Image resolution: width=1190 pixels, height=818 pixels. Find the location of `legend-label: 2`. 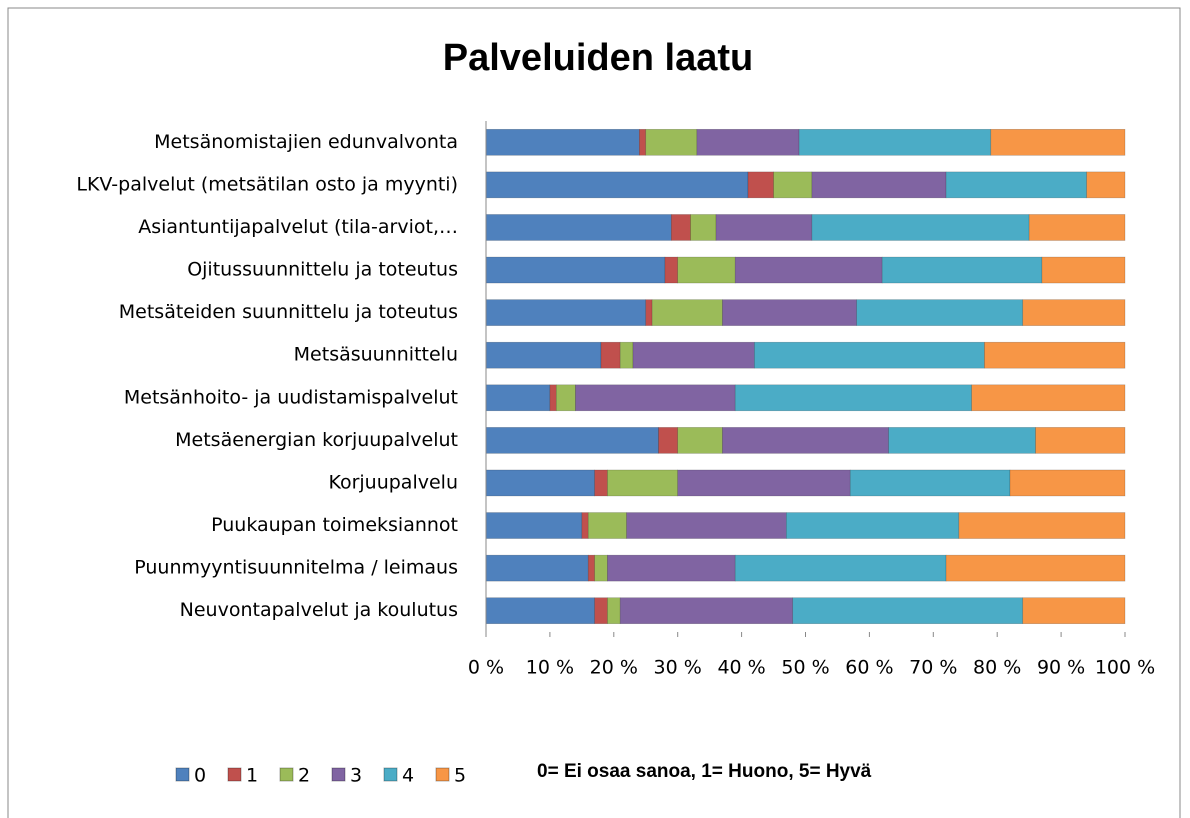

legend-label: 2 is located at coordinates (304, 776).